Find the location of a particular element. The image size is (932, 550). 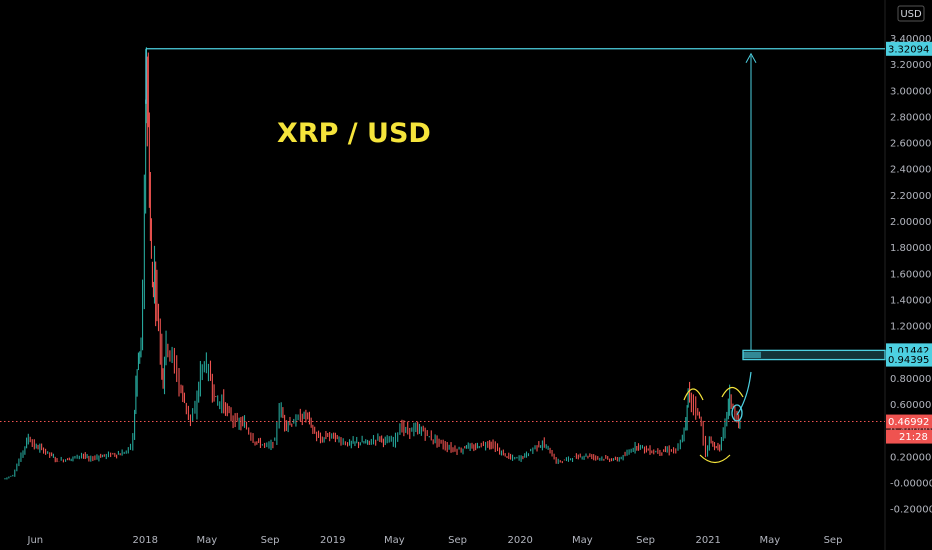

chart-title: XRP / USD is located at coordinates (354, 133).